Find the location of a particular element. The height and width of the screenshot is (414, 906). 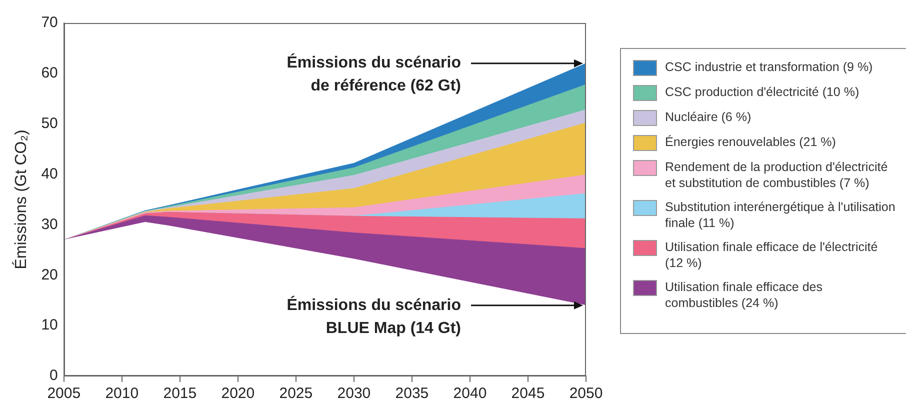

legend-label: Énergies renouvelables (21 %) is located at coordinates (750, 142).